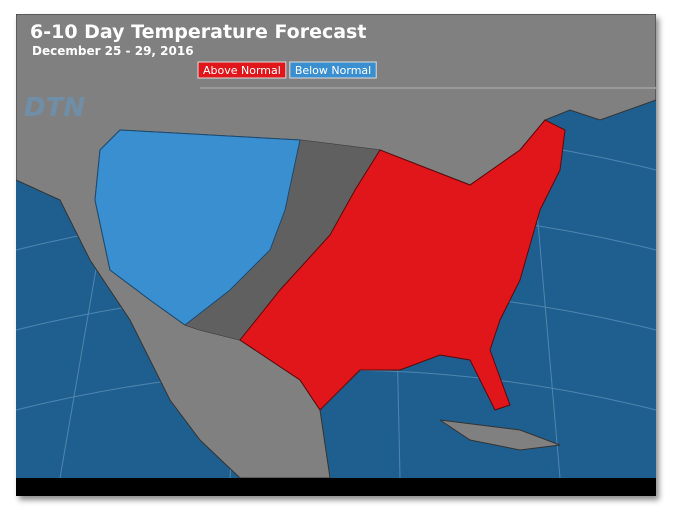 The image size is (692, 532). I want to click on land-us-neutral, so click(250, 235).